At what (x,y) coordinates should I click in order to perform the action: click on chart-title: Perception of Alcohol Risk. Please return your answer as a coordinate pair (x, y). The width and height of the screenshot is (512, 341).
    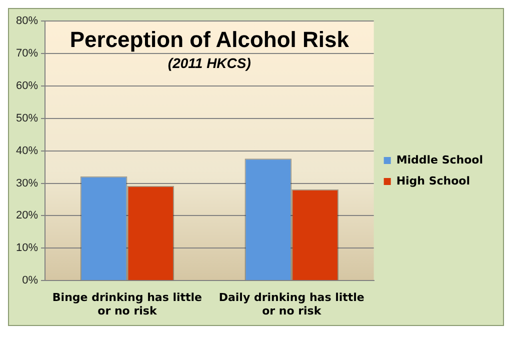
    Looking at the image, I should click on (209, 40).